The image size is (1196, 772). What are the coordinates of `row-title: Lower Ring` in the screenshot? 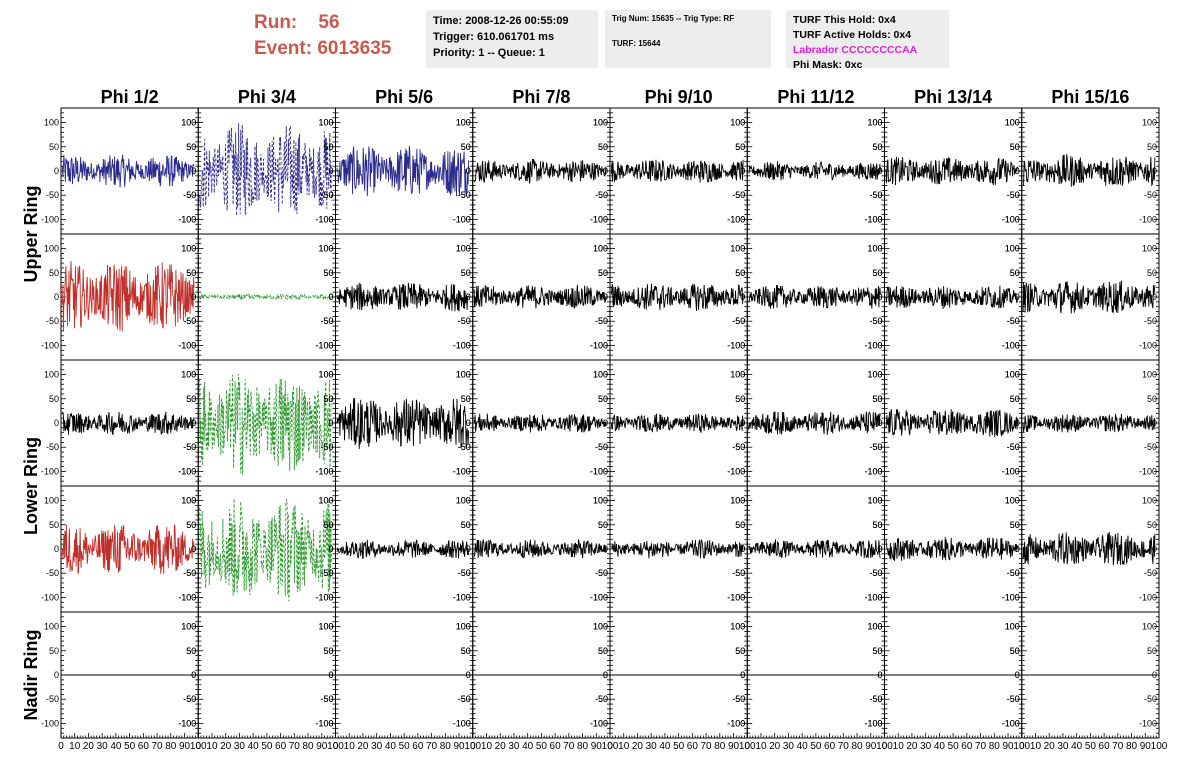 It's located at (31, 486).